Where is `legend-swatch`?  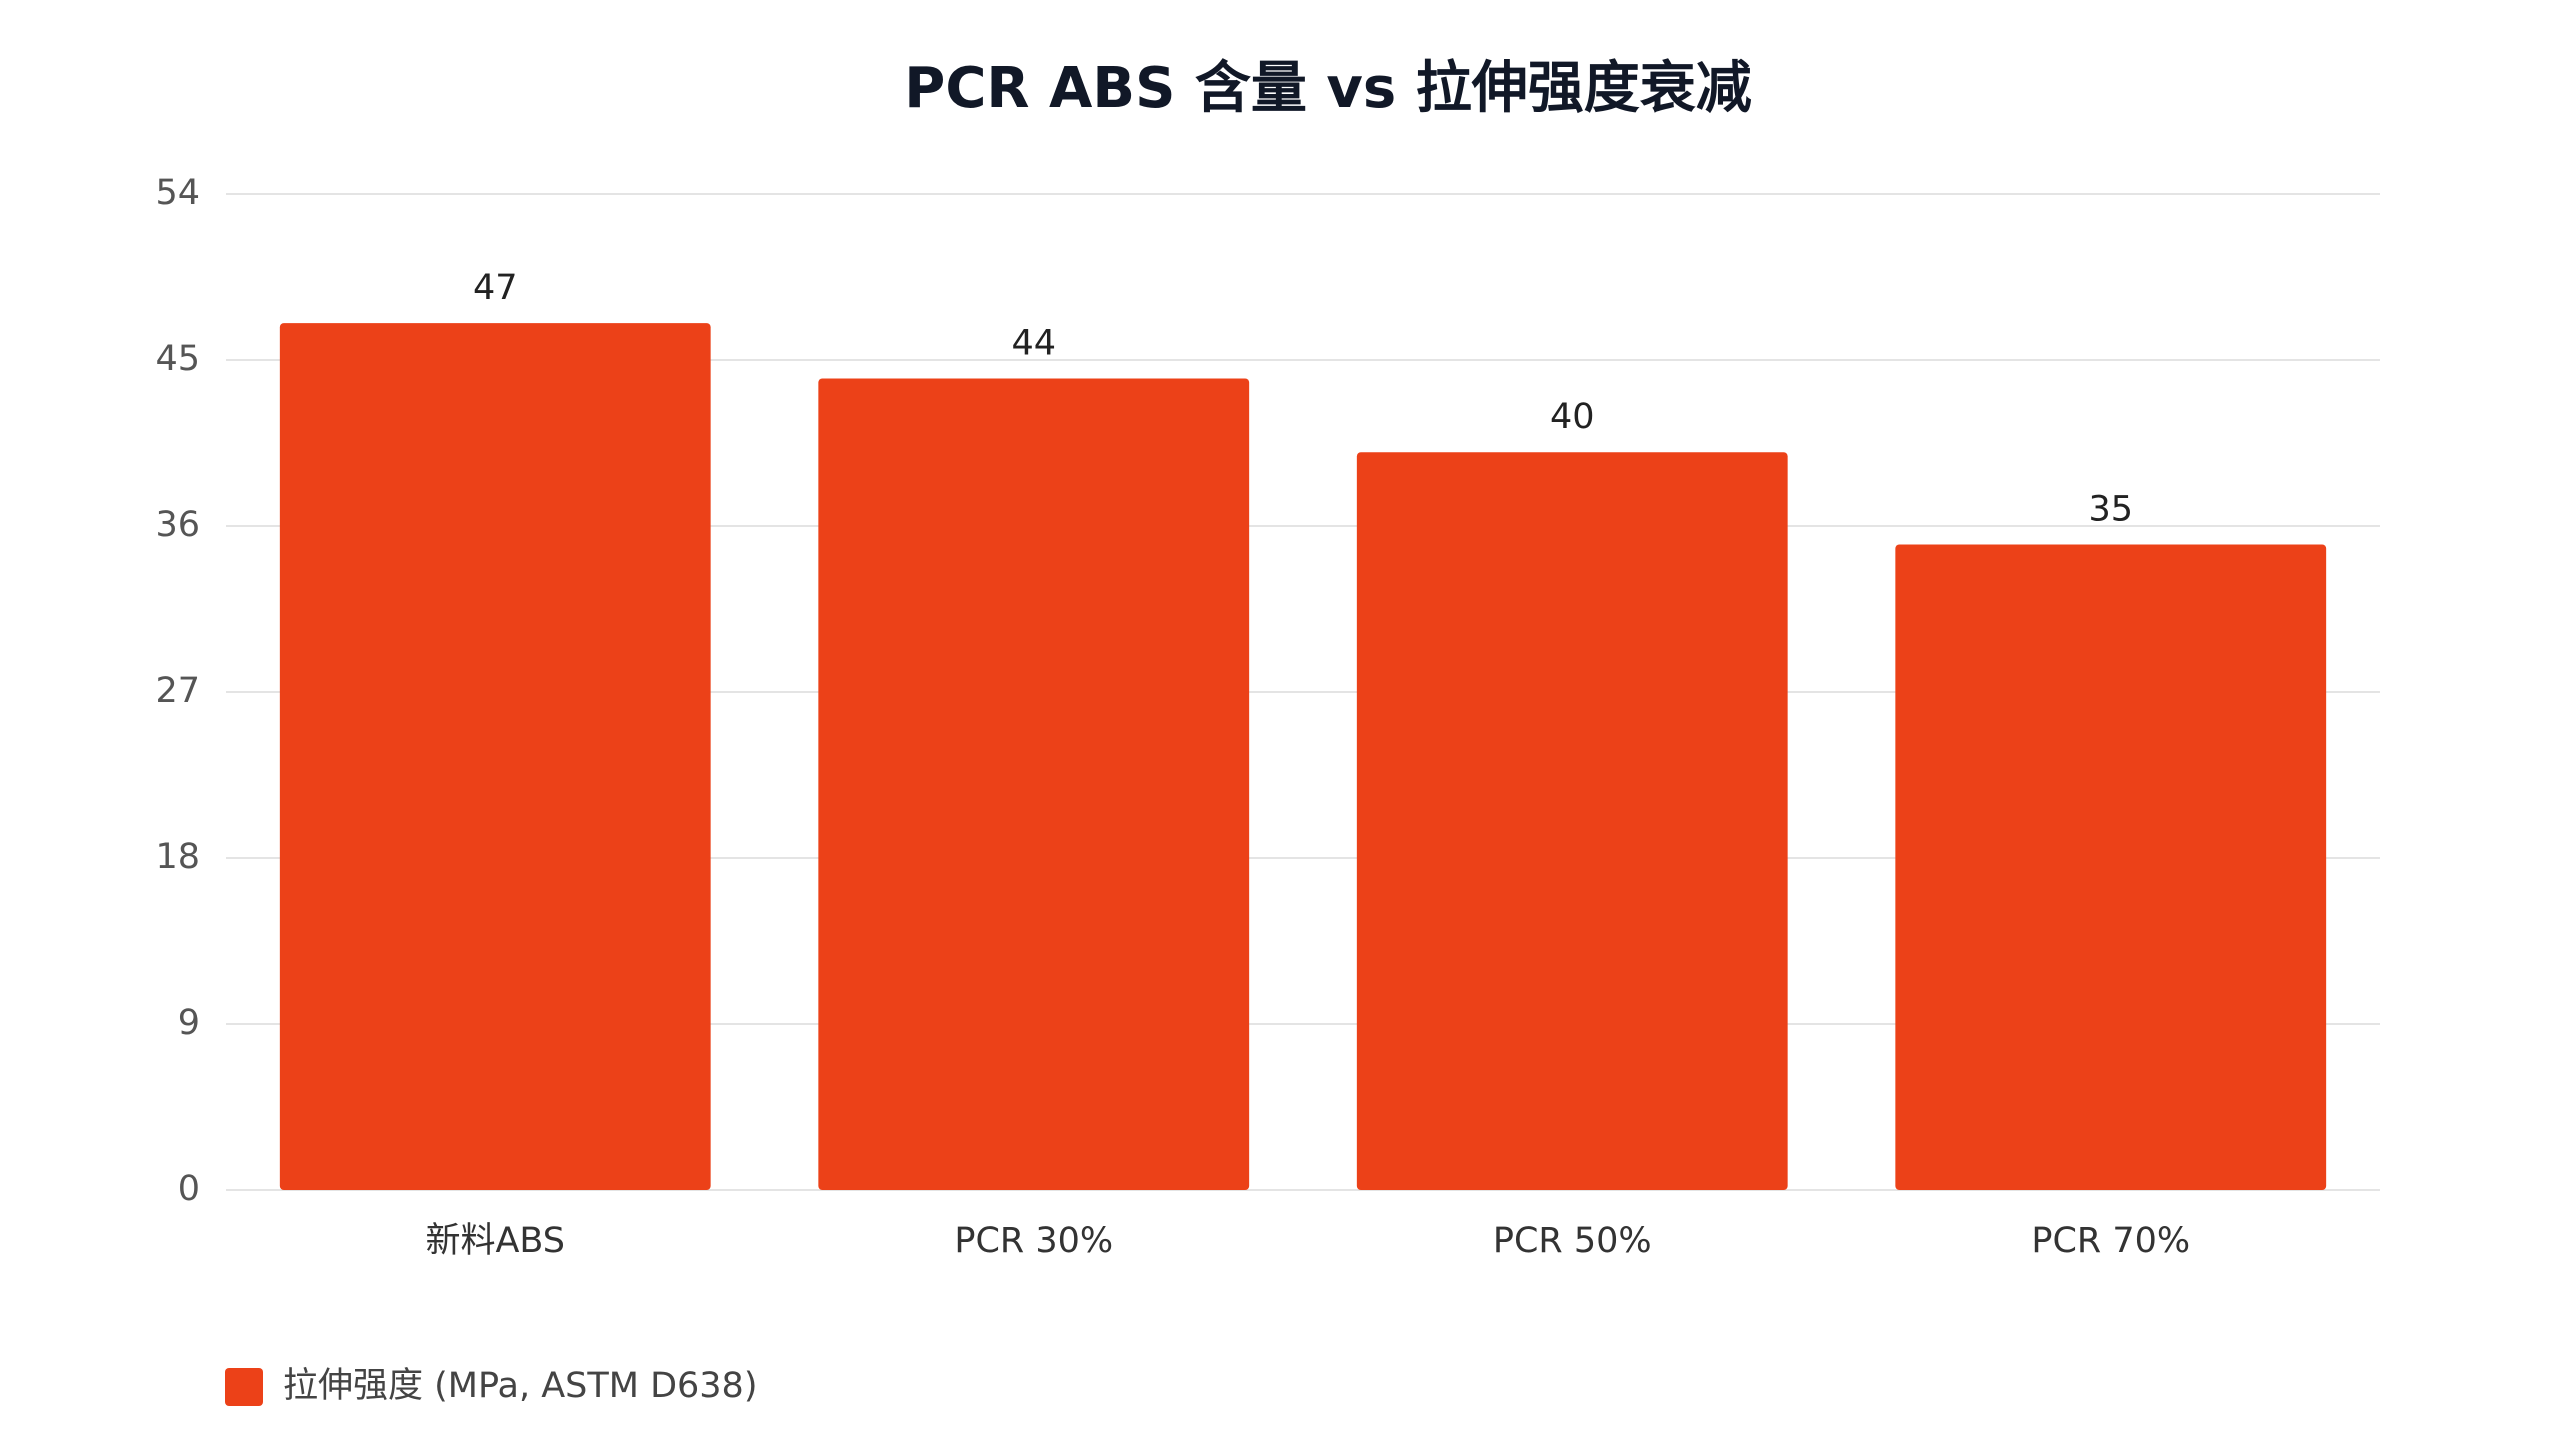 legend-swatch is located at coordinates (244, 1387).